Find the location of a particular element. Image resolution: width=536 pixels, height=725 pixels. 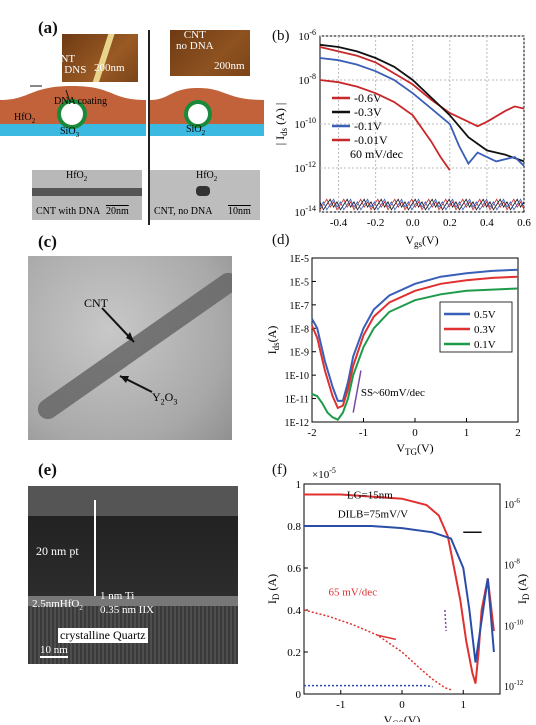

chart-f-ytick-left: 0.2 is located at coordinates (294, 653).